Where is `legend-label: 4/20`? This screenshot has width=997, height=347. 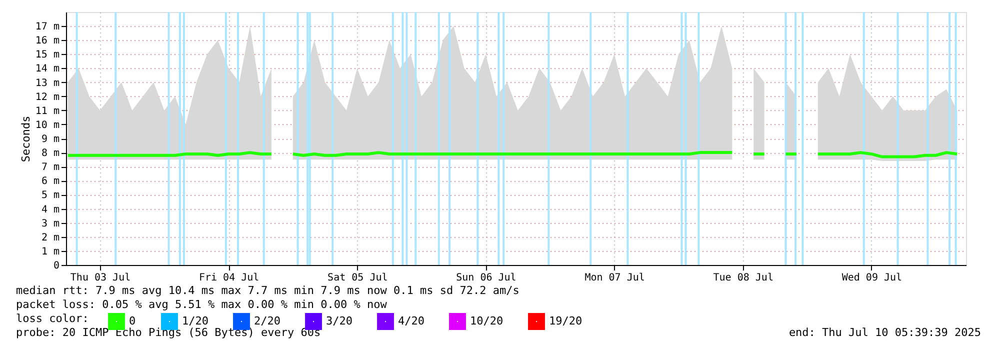 legend-label: 4/20 is located at coordinates (411, 321).